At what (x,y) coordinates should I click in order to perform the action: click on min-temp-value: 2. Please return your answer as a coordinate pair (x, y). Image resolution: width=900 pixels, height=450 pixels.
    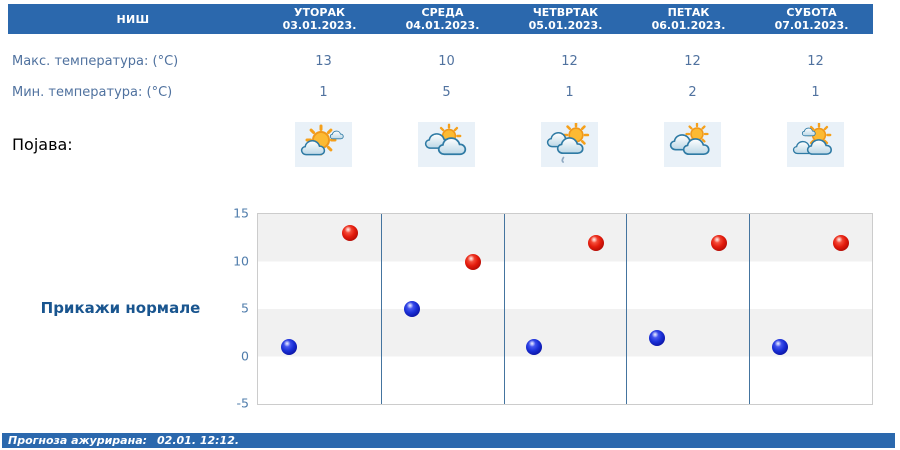
    Looking at the image, I should click on (692, 92).